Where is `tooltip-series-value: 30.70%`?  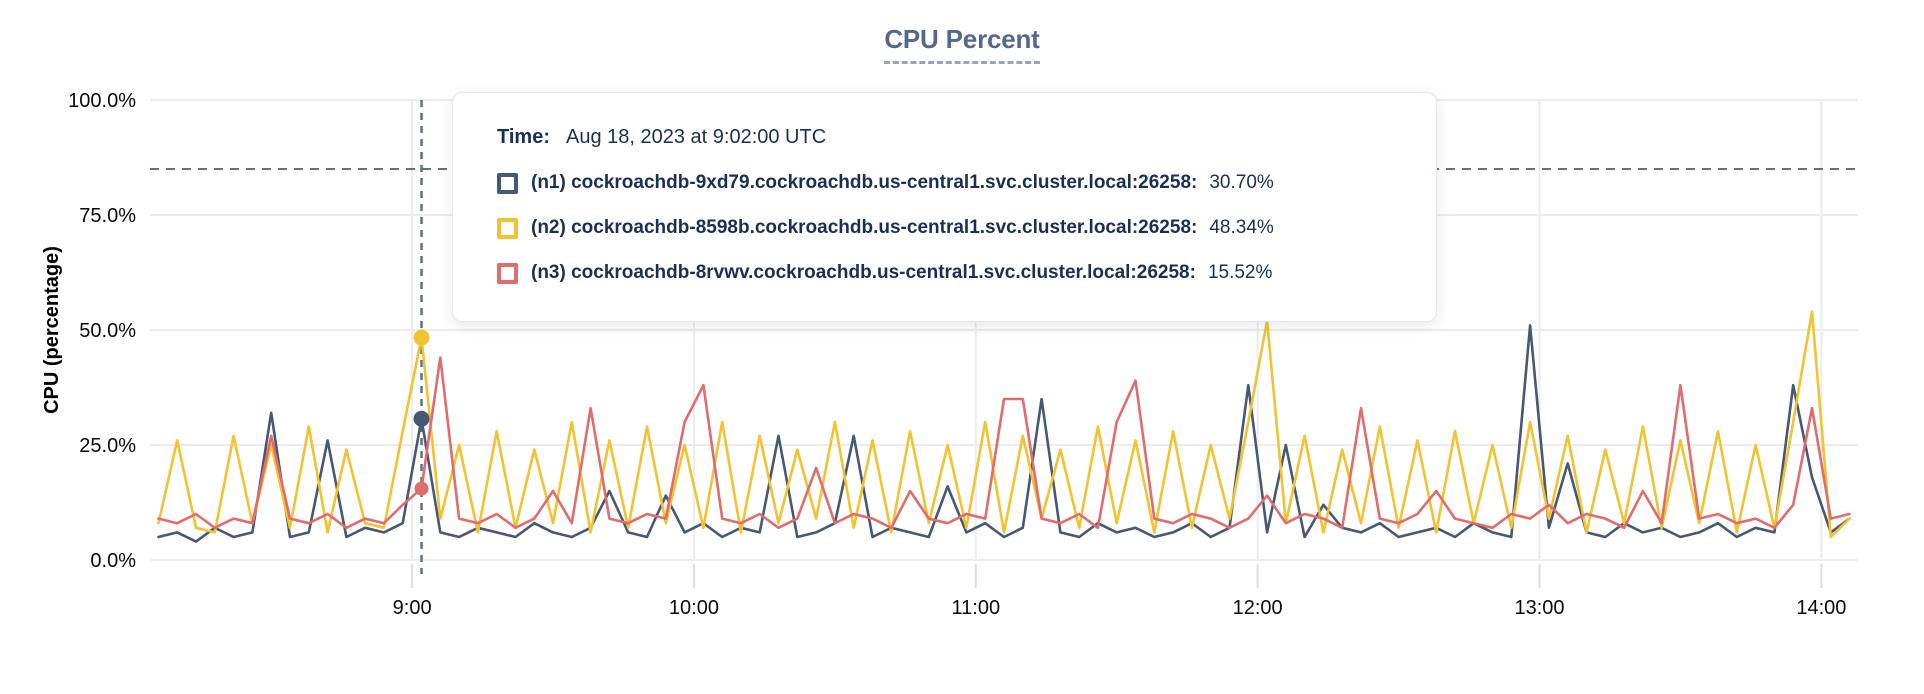 tooltip-series-value: 30.70% is located at coordinates (1241, 182).